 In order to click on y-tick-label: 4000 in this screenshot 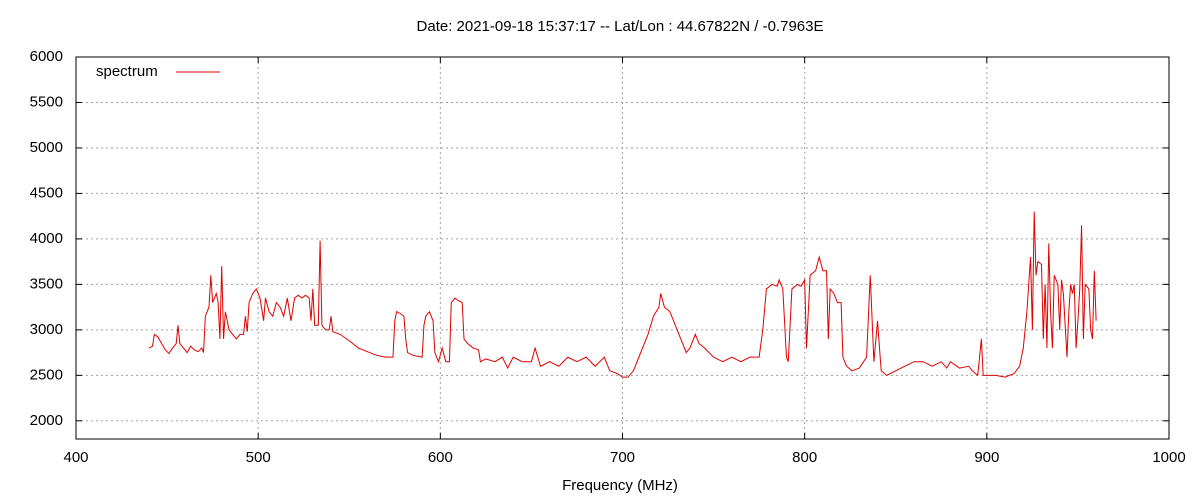, I will do `click(46, 238)`.